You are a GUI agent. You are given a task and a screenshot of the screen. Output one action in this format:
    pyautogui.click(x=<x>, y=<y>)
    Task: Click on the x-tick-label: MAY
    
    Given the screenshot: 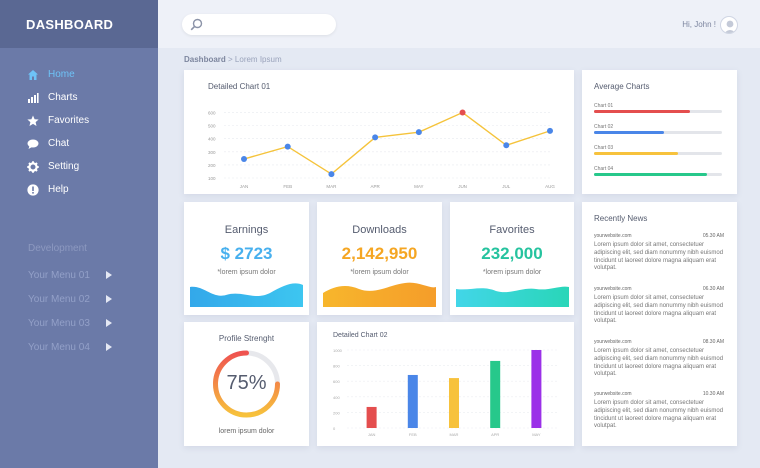 What is the action you would take?
    pyautogui.click(x=418, y=186)
    